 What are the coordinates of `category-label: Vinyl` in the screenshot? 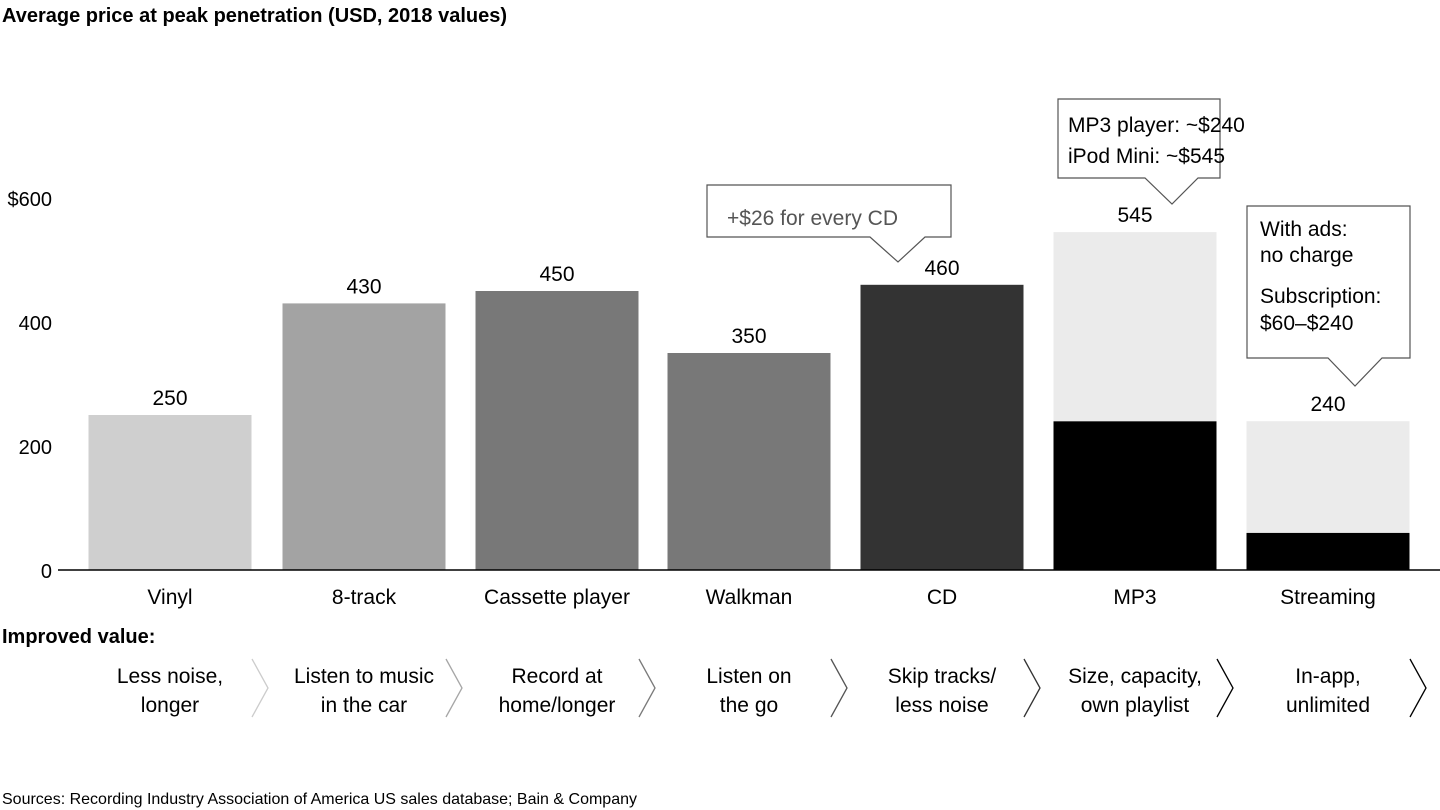 It's located at (169, 597).